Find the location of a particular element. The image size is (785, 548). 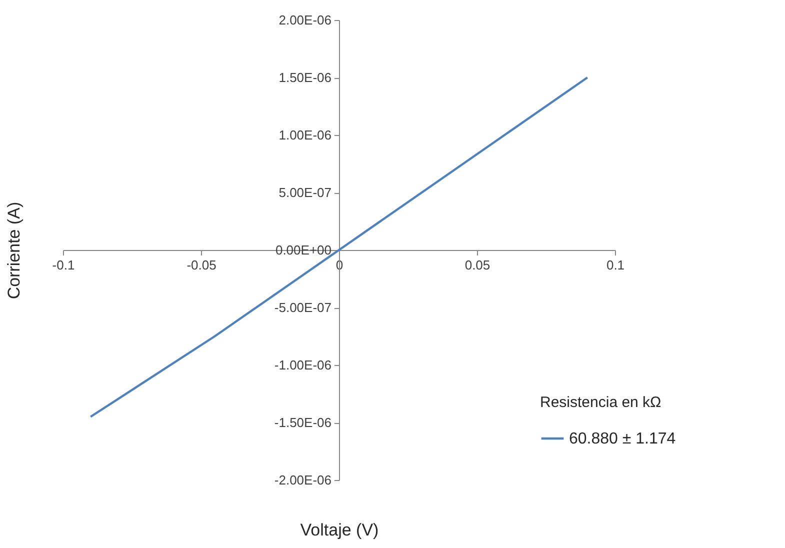

x-axis-title: Voltaje (V) is located at coordinates (339, 530).